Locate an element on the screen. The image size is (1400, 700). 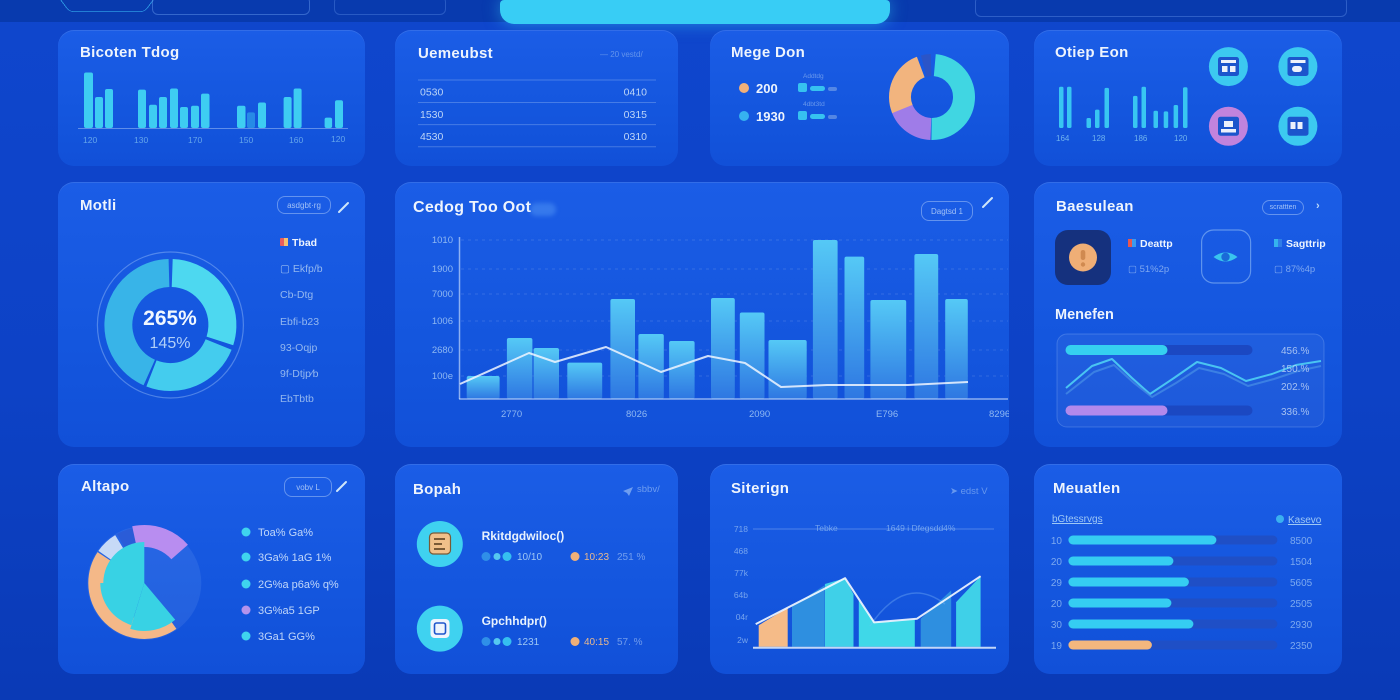
svg-text: sbbv/ is located at coordinates (648, 489).